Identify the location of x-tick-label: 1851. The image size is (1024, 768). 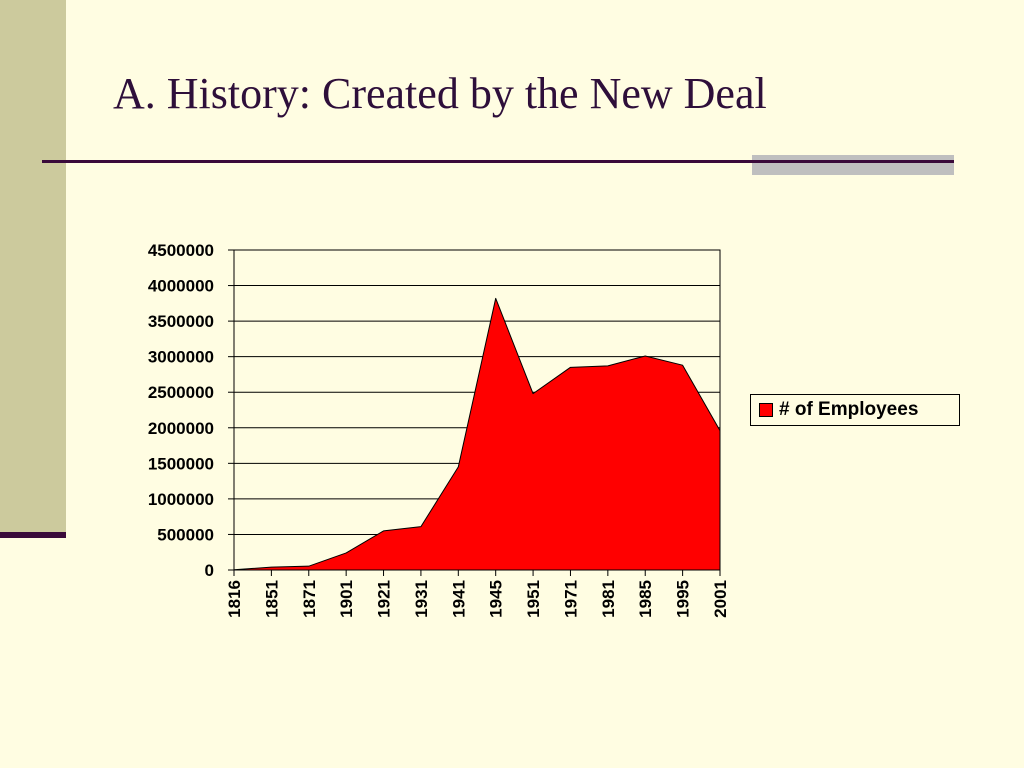
(271, 599).